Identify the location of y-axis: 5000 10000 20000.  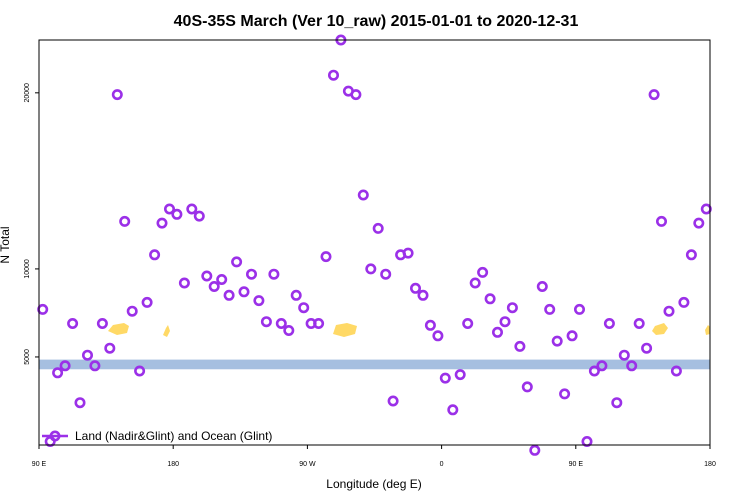
(31, 224).